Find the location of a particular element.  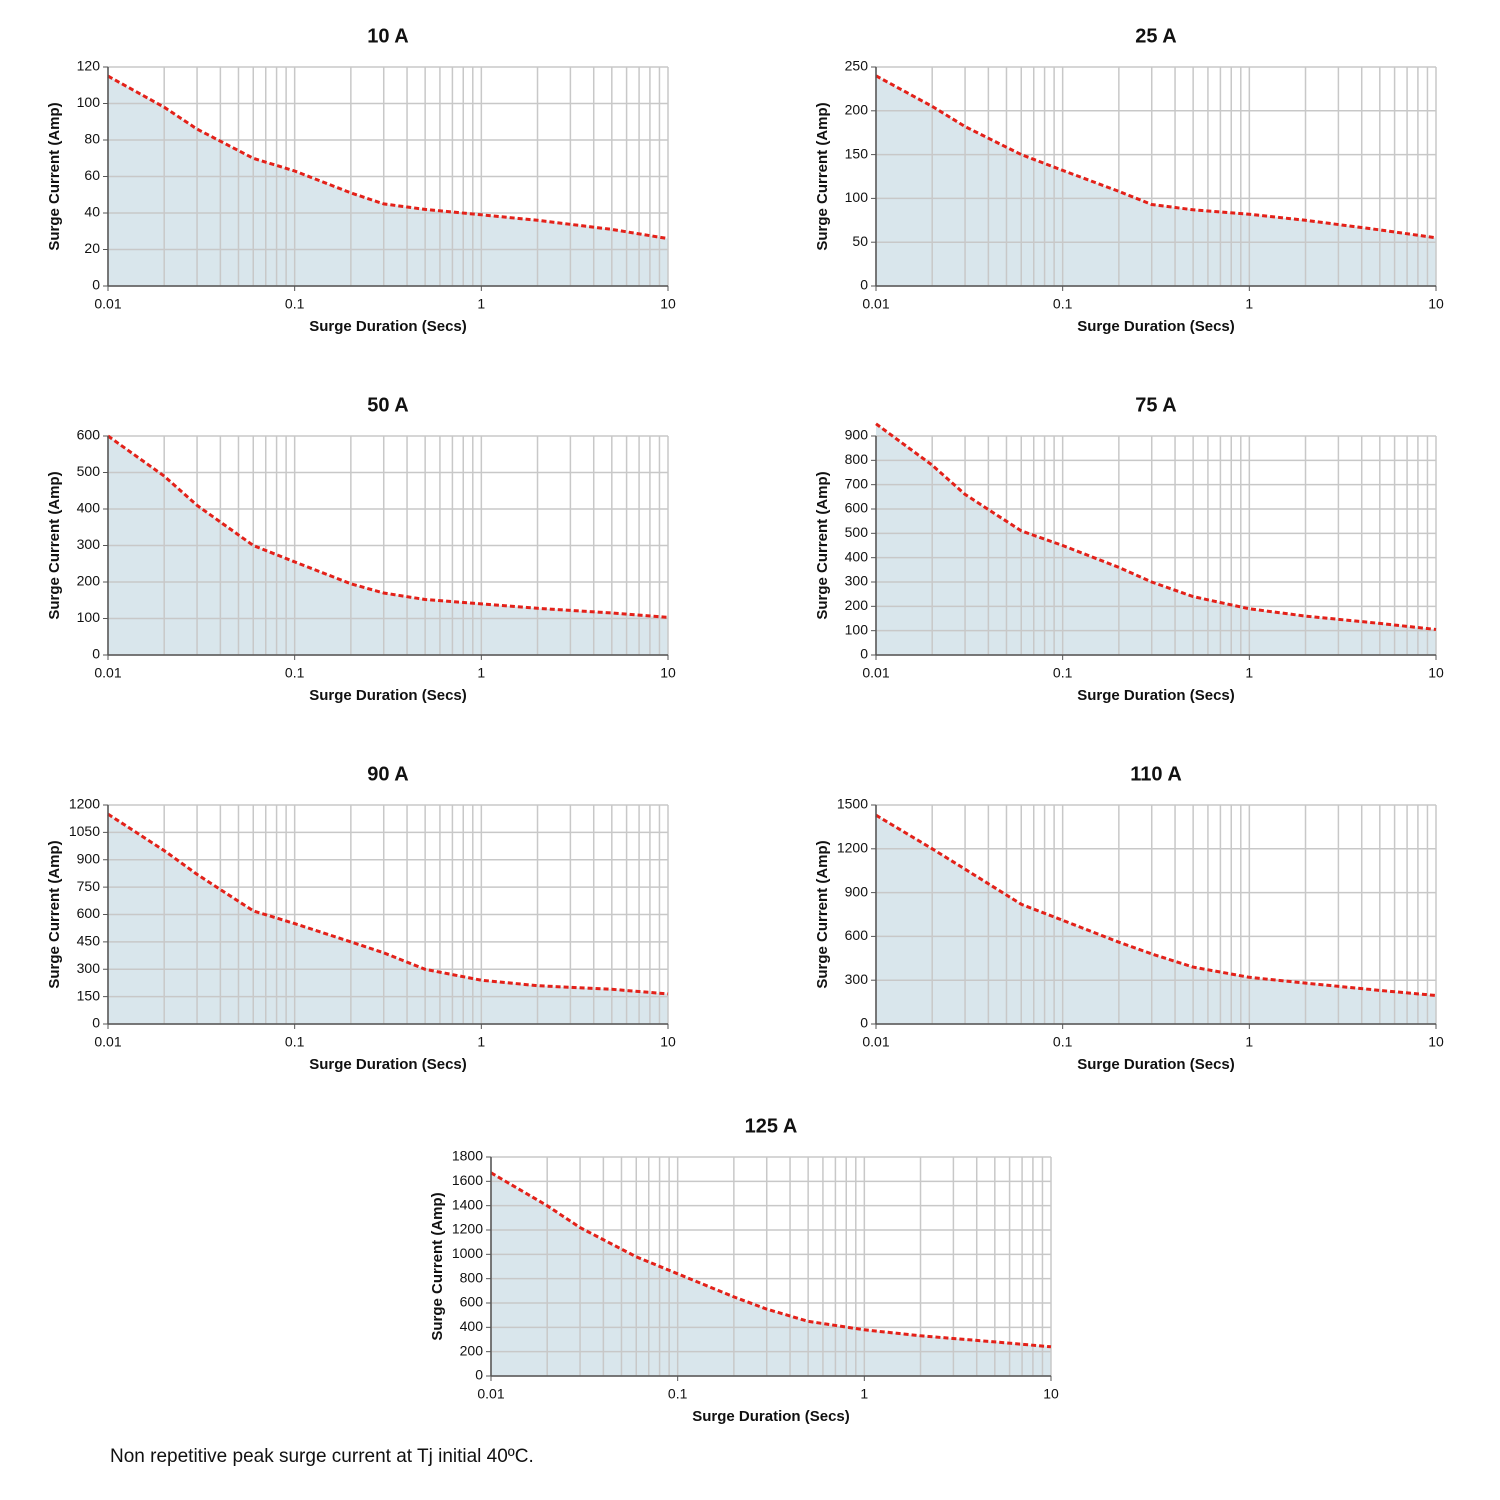

y-tick-label: 750 is located at coordinates (89, 886).